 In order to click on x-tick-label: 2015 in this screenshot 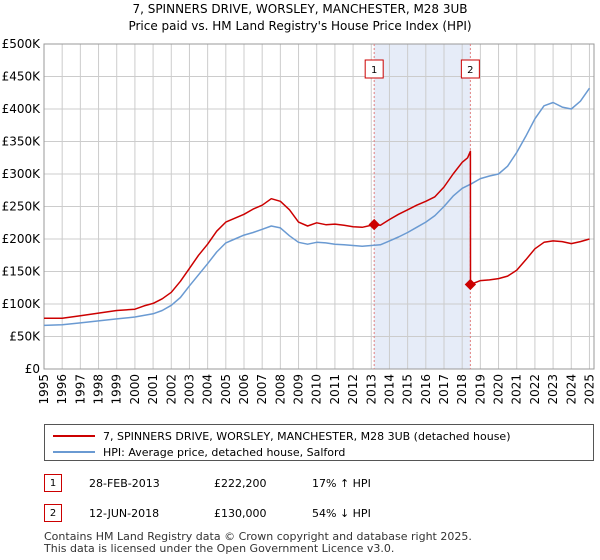, I will do `click(408, 389)`.